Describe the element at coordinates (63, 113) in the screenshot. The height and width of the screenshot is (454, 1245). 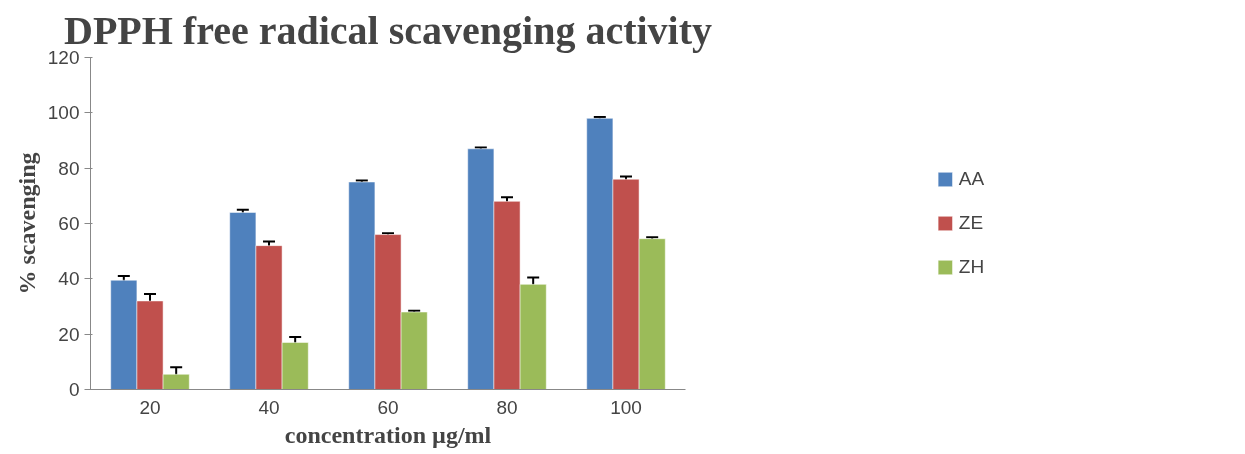
I see `y-tick-label: 100` at that location.